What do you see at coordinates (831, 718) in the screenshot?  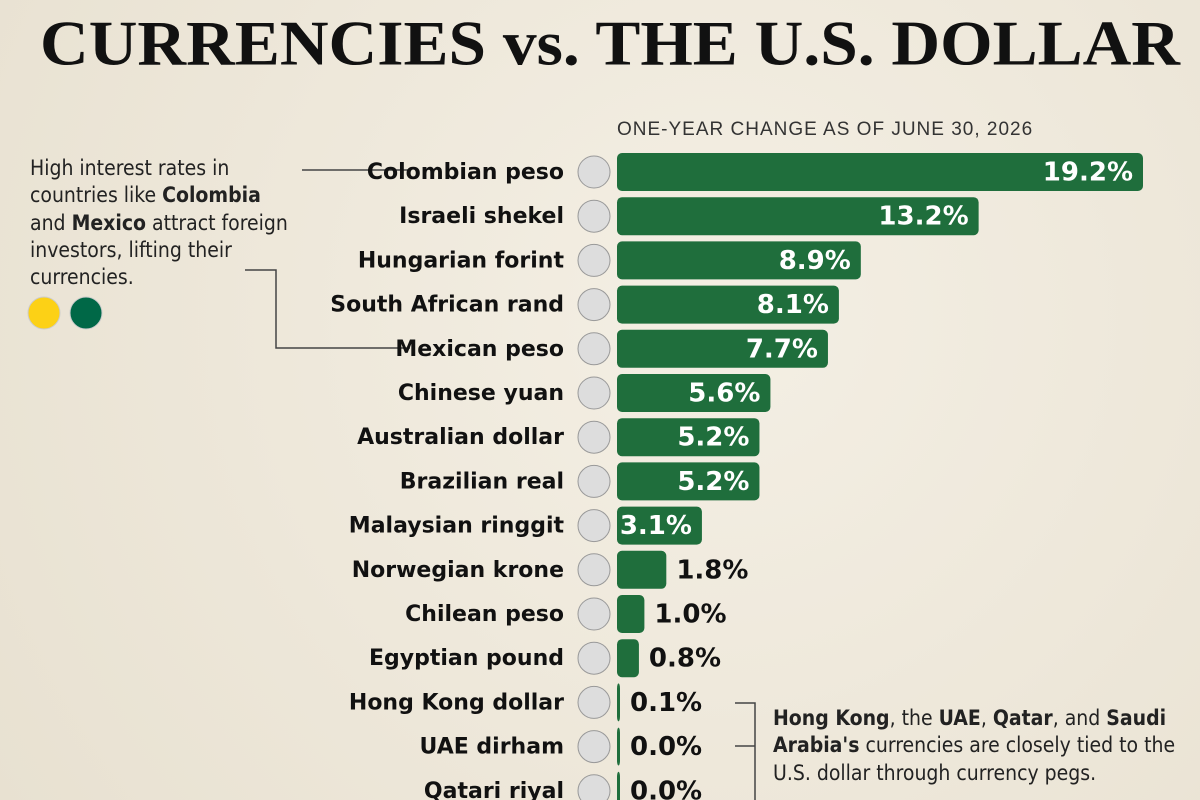 I see `annotation-text: Hong Kong` at bounding box center [831, 718].